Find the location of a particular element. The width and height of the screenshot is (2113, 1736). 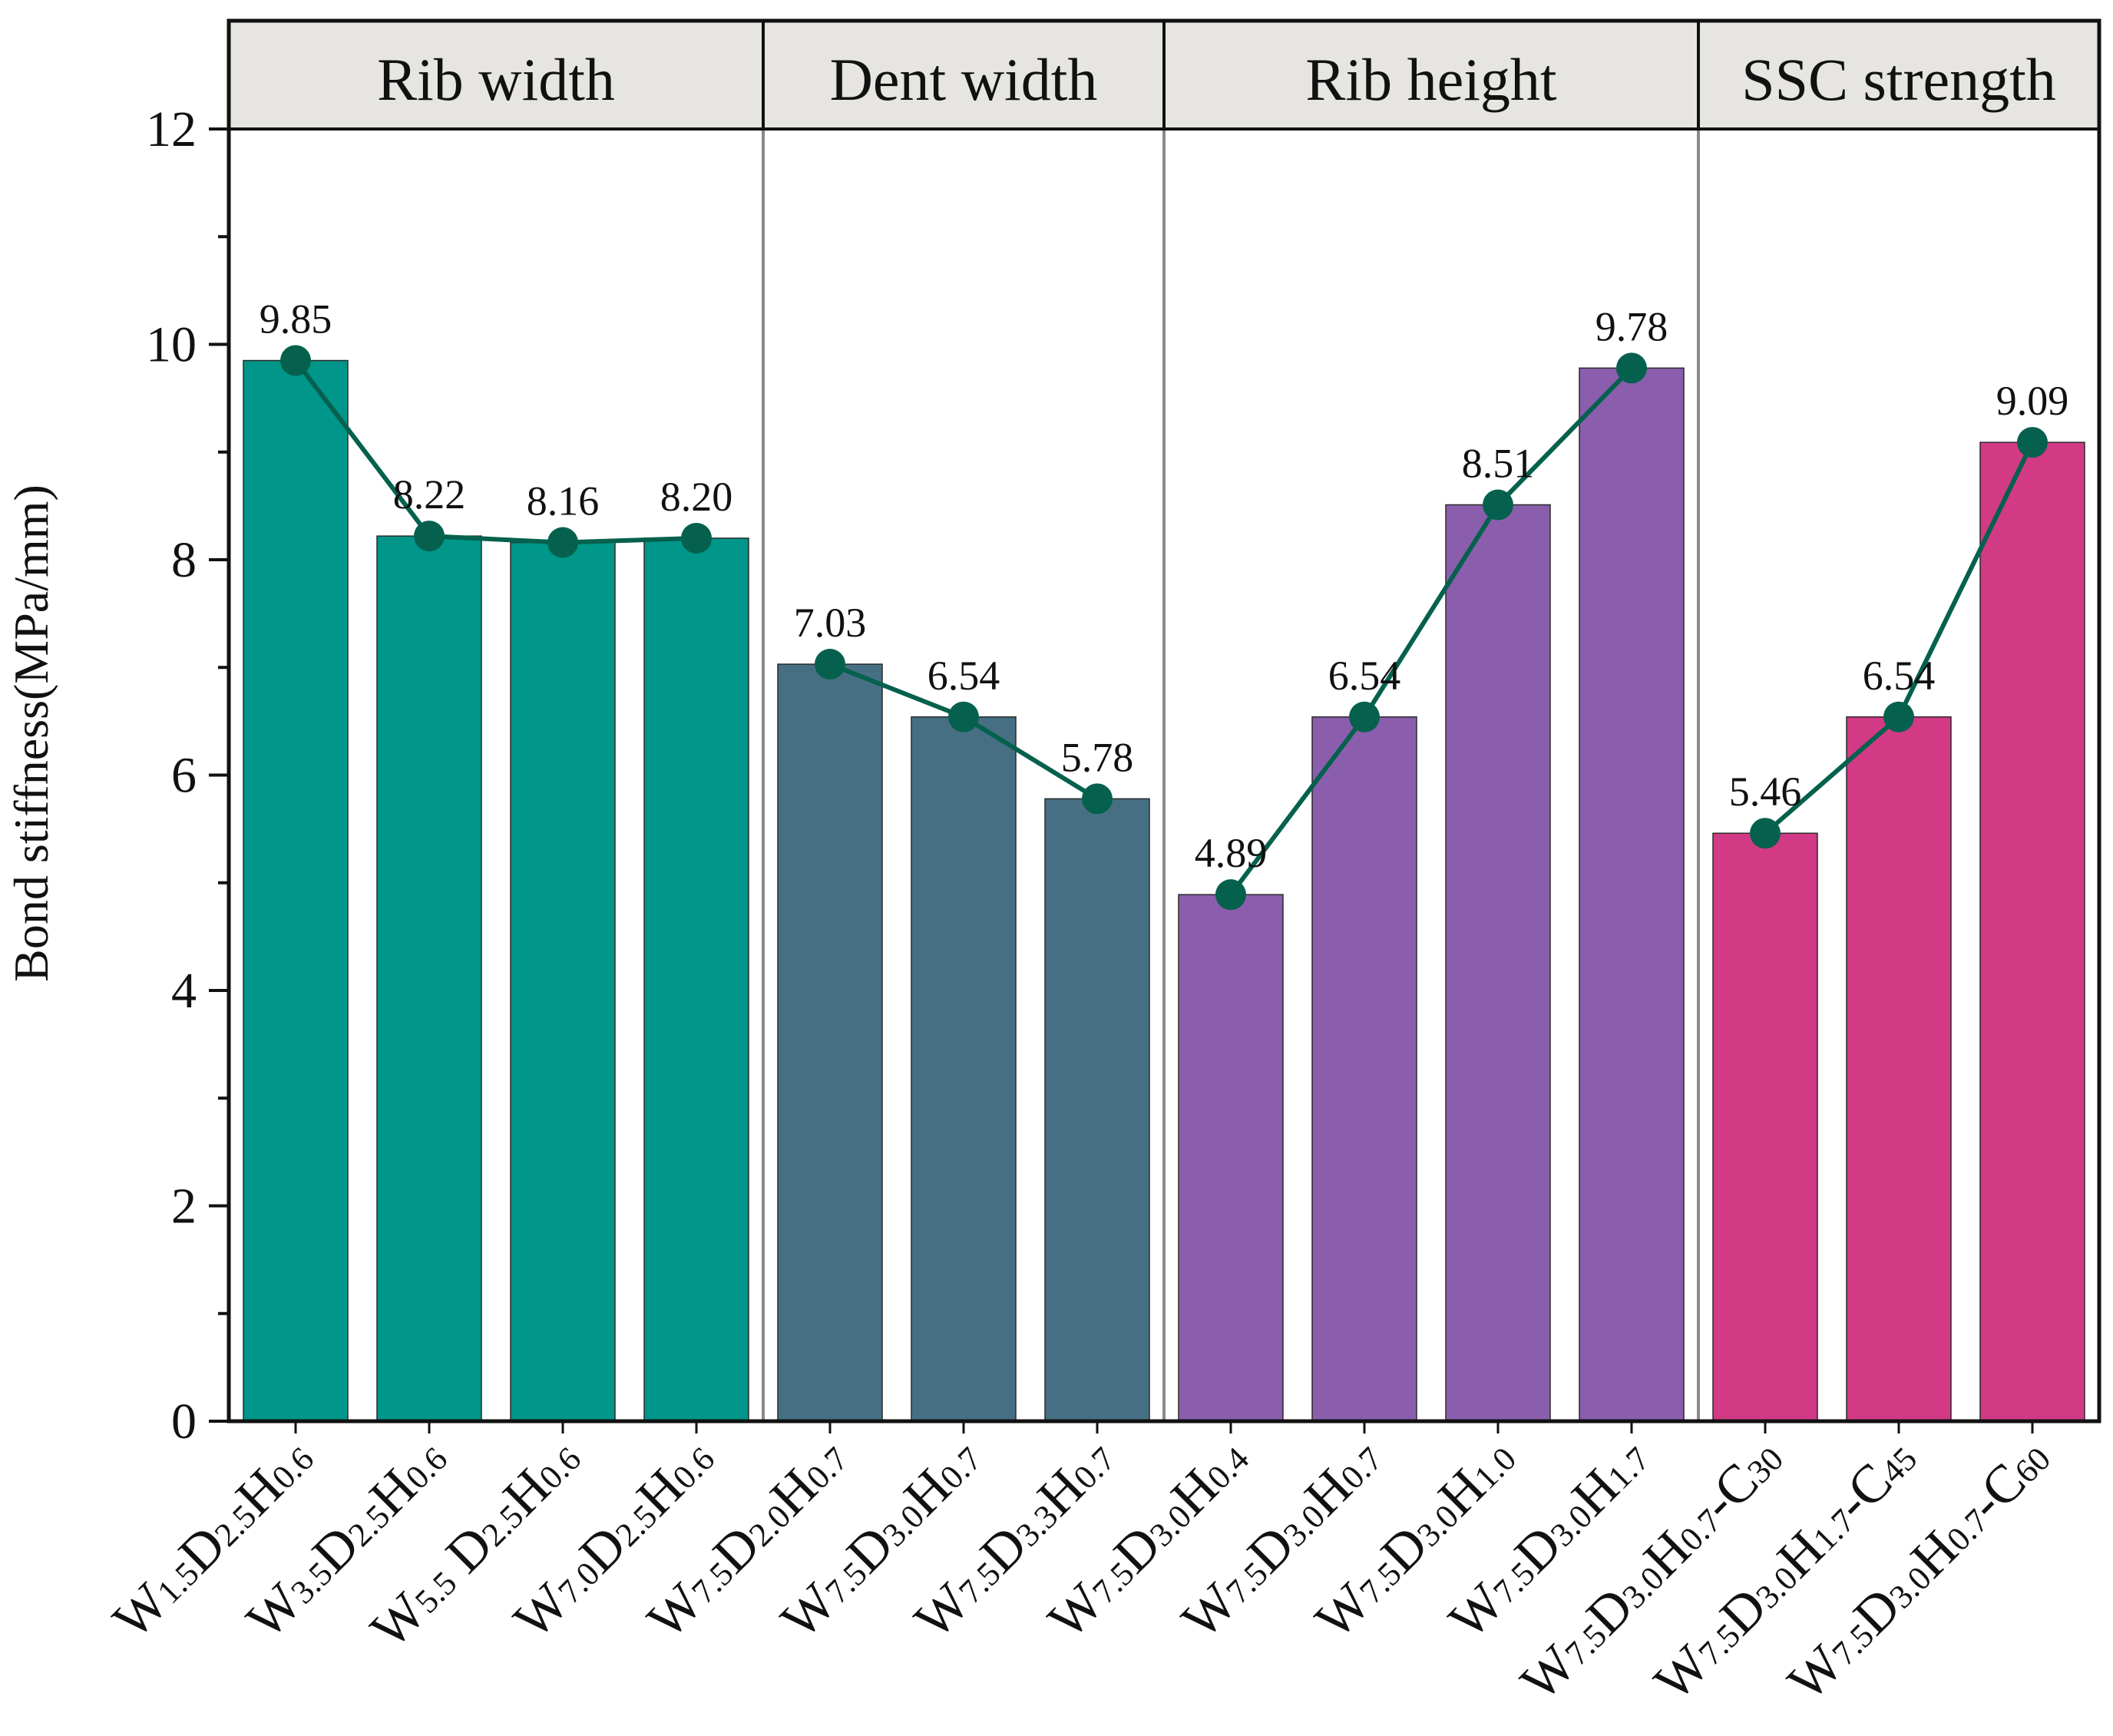

group-label-1: Dent width is located at coordinates (964, 79).